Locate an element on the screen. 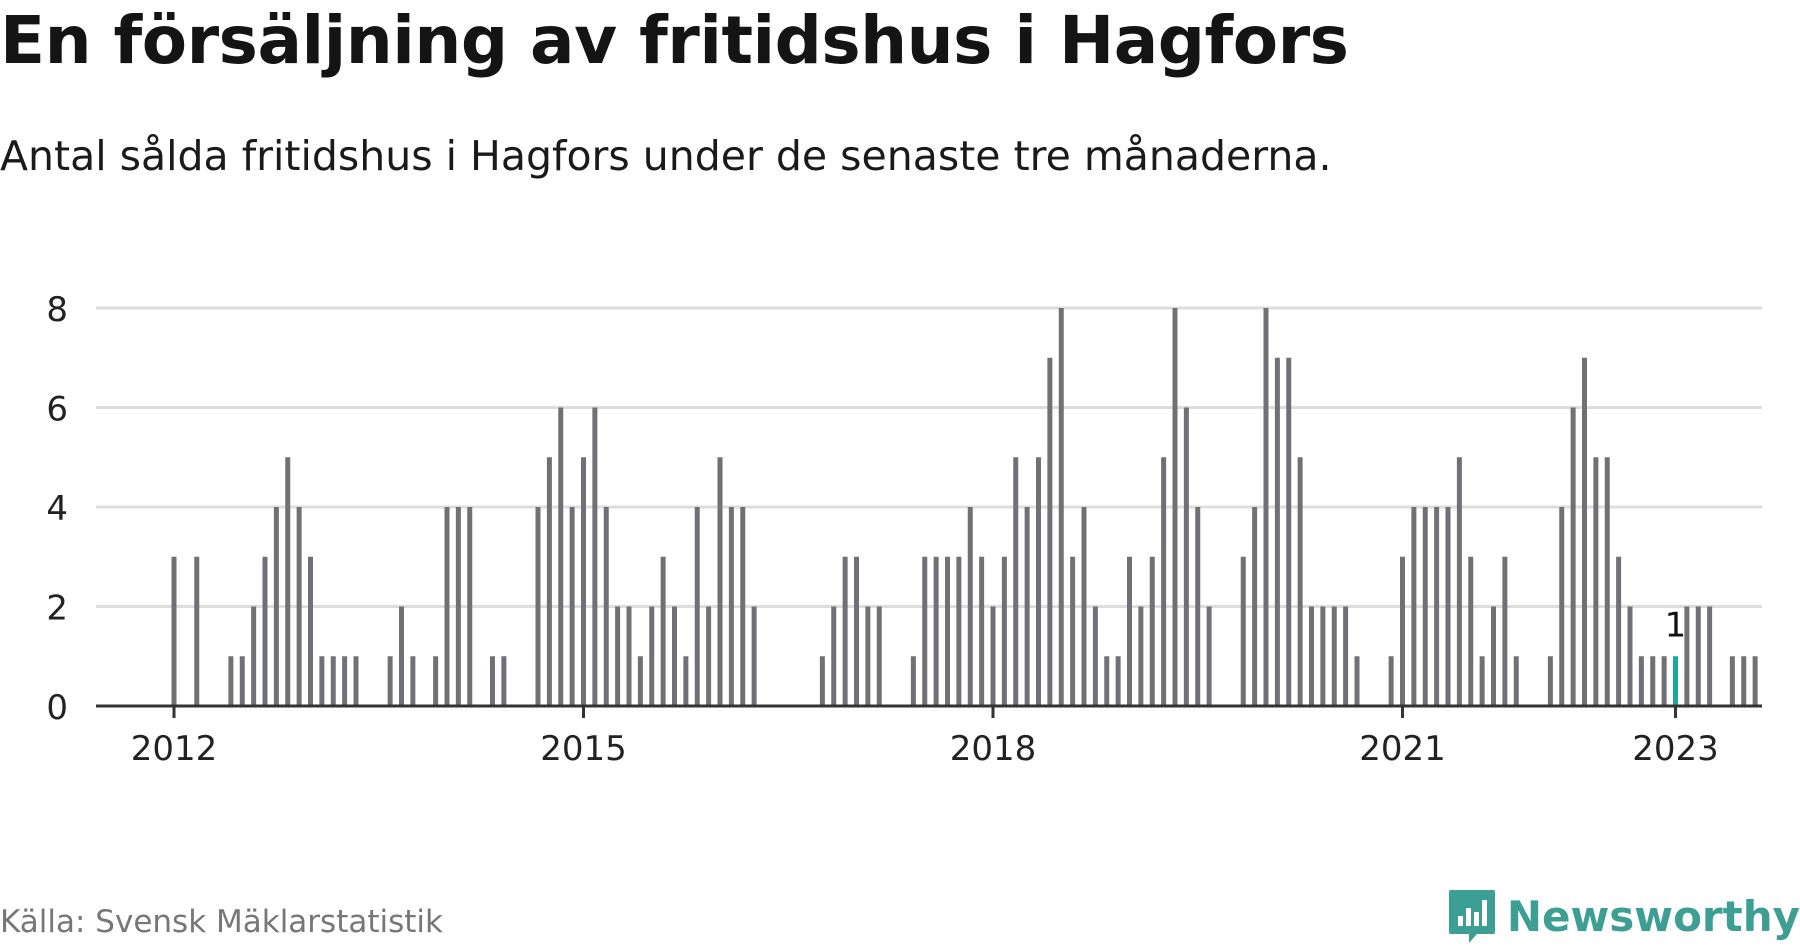 This screenshot has height=948, width=1800. source-note: Källa: Svensk Mäklarstatistik is located at coordinates (221, 922).